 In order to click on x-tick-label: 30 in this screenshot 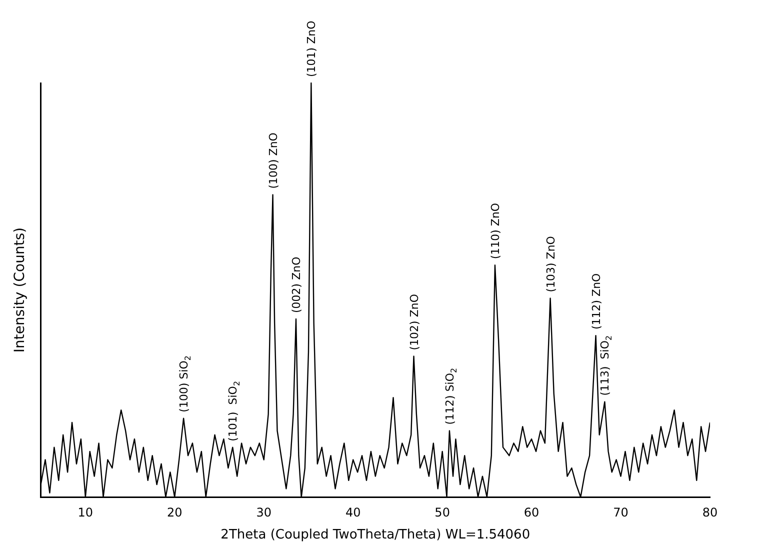, I will do `click(264, 512)`.